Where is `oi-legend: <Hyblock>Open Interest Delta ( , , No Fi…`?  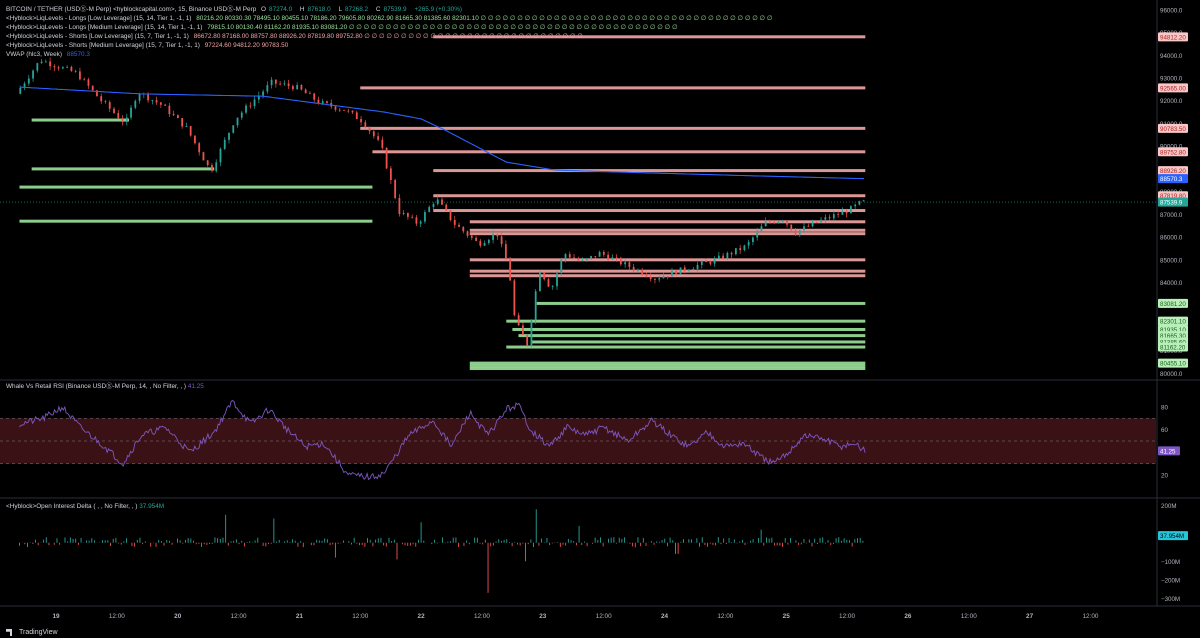 oi-legend: <Hyblock>Open Interest Delta ( , , No Fi… is located at coordinates (85, 506).